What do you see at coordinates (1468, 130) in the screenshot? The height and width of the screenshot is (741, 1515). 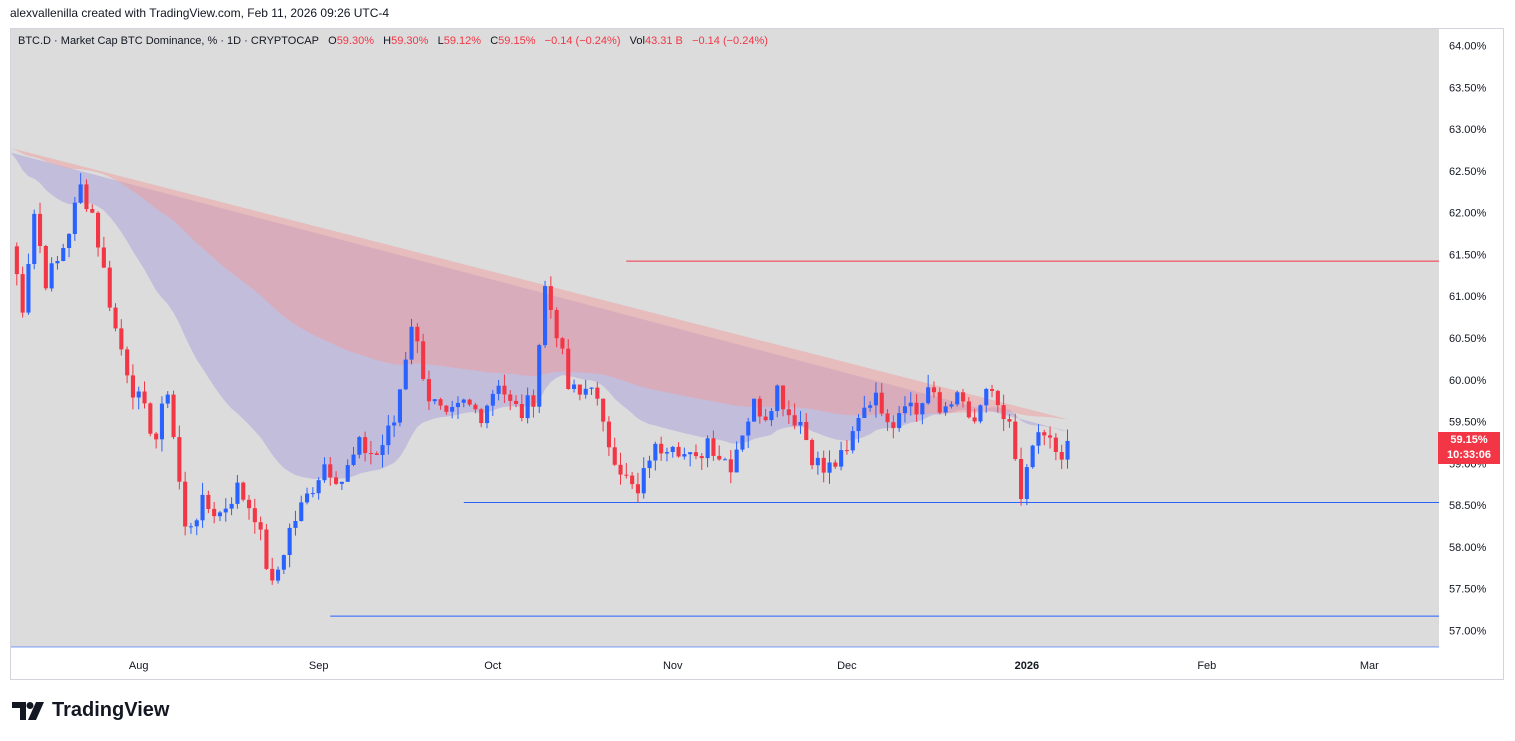 I see `price-tick-label: 63.00%` at bounding box center [1468, 130].